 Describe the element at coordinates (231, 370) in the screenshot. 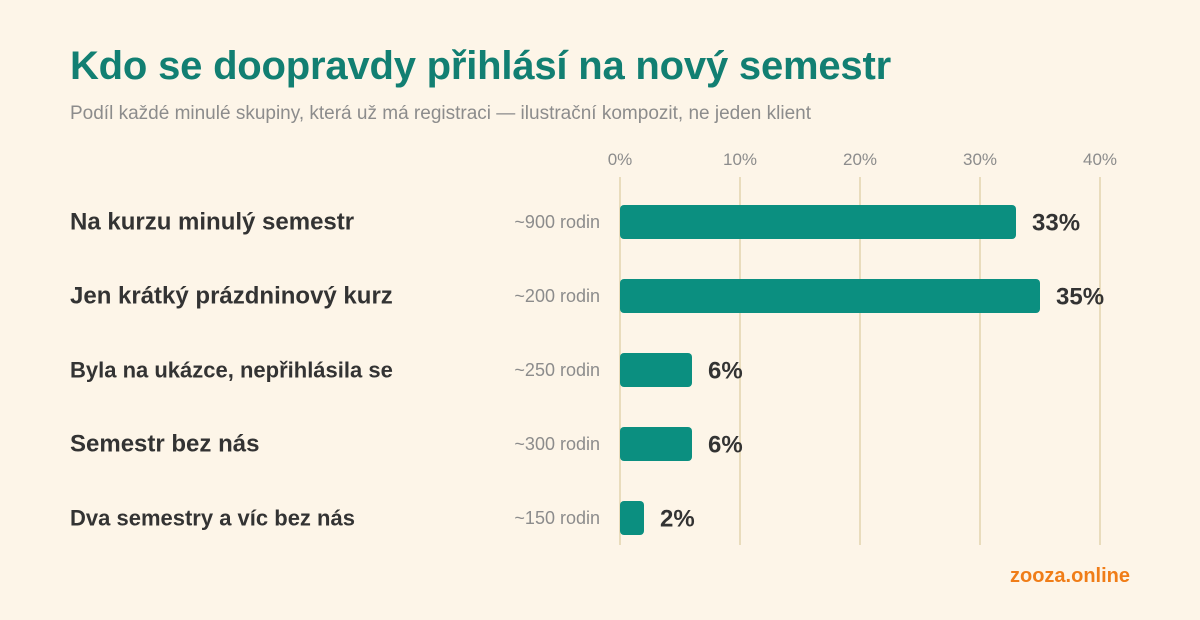

I see `category-label: Byla na ukázce, nepřihlásila se` at that location.